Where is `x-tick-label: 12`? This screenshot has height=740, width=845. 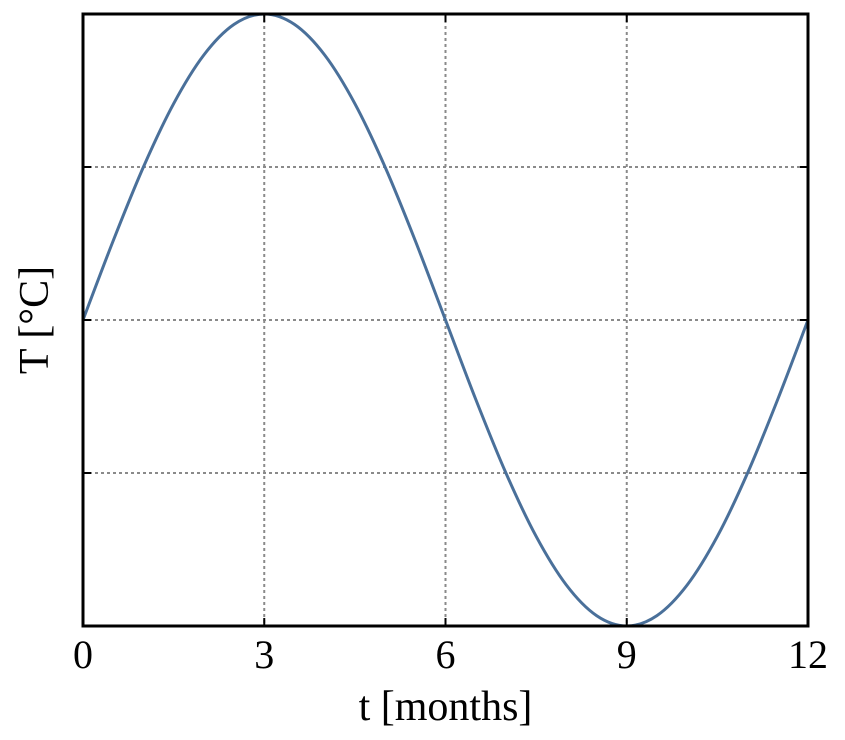
x-tick-label: 12 is located at coordinates (808, 654).